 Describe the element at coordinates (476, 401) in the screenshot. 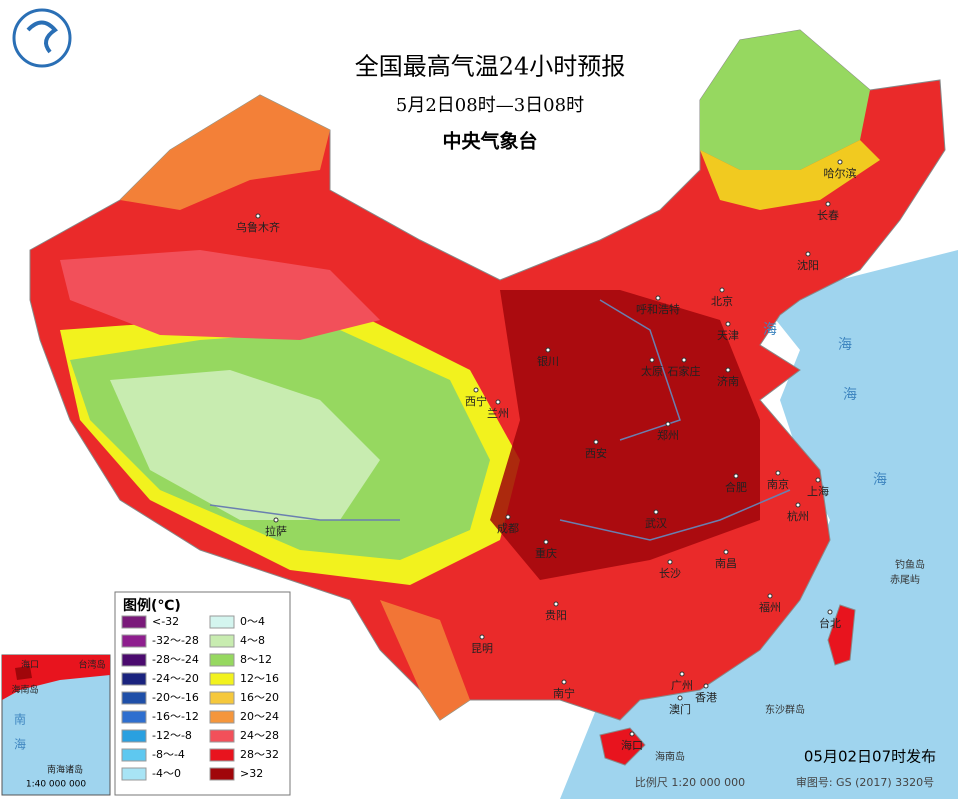

I see `city-label: 西宁` at that location.